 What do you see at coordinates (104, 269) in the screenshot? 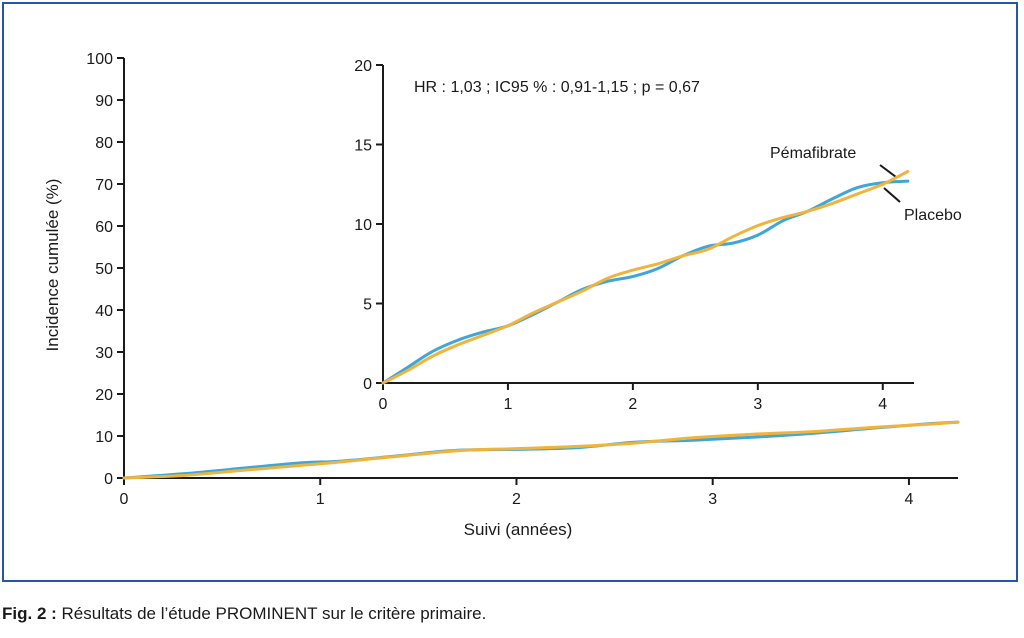
I see `main-y-tick-label: 50` at bounding box center [104, 269].